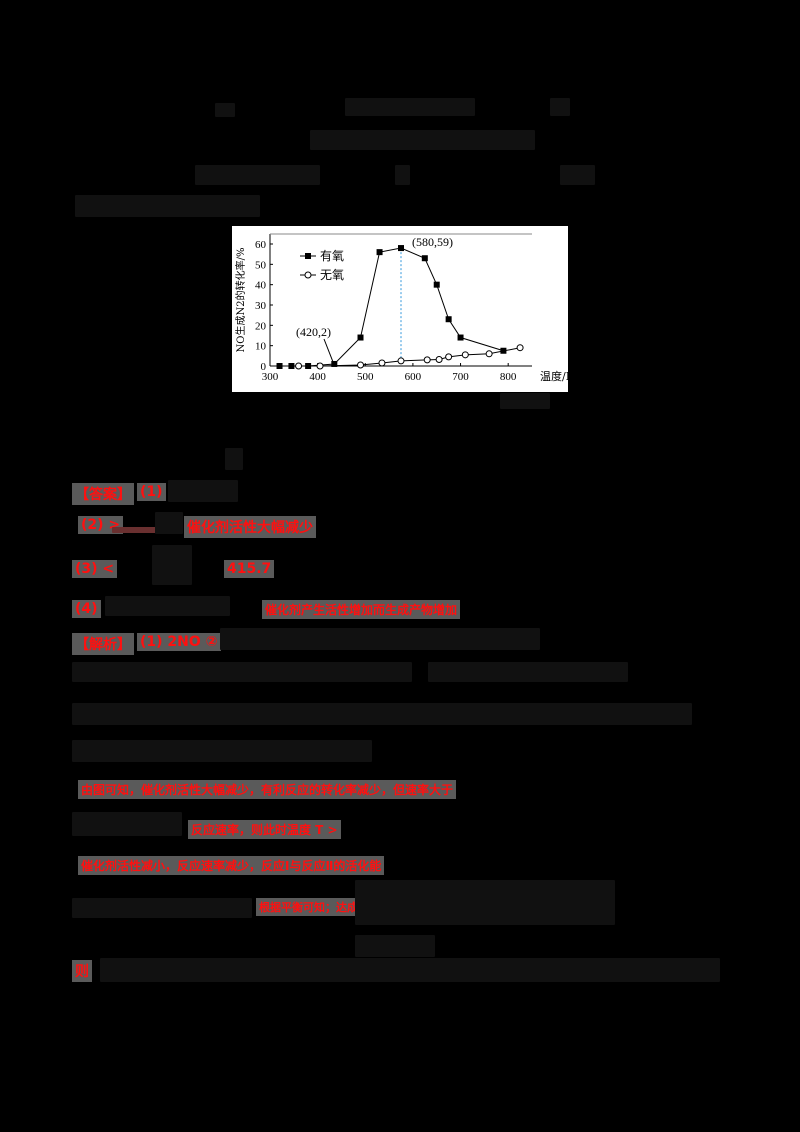 The height and width of the screenshot is (1132, 800). What do you see at coordinates (261, 286) in the screenshot?
I see `y-tick-label: 40` at bounding box center [261, 286].